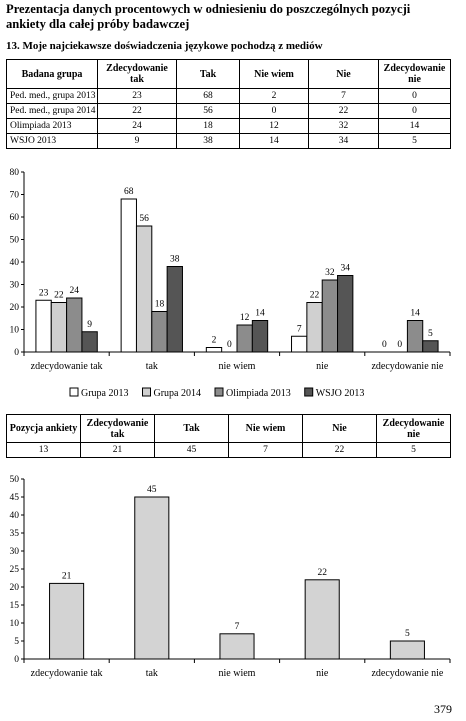 The width and height of the screenshot is (466, 721). What do you see at coordinates (237, 366) in the screenshot?
I see `category-label: nie wiem` at bounding box center [237, 366].